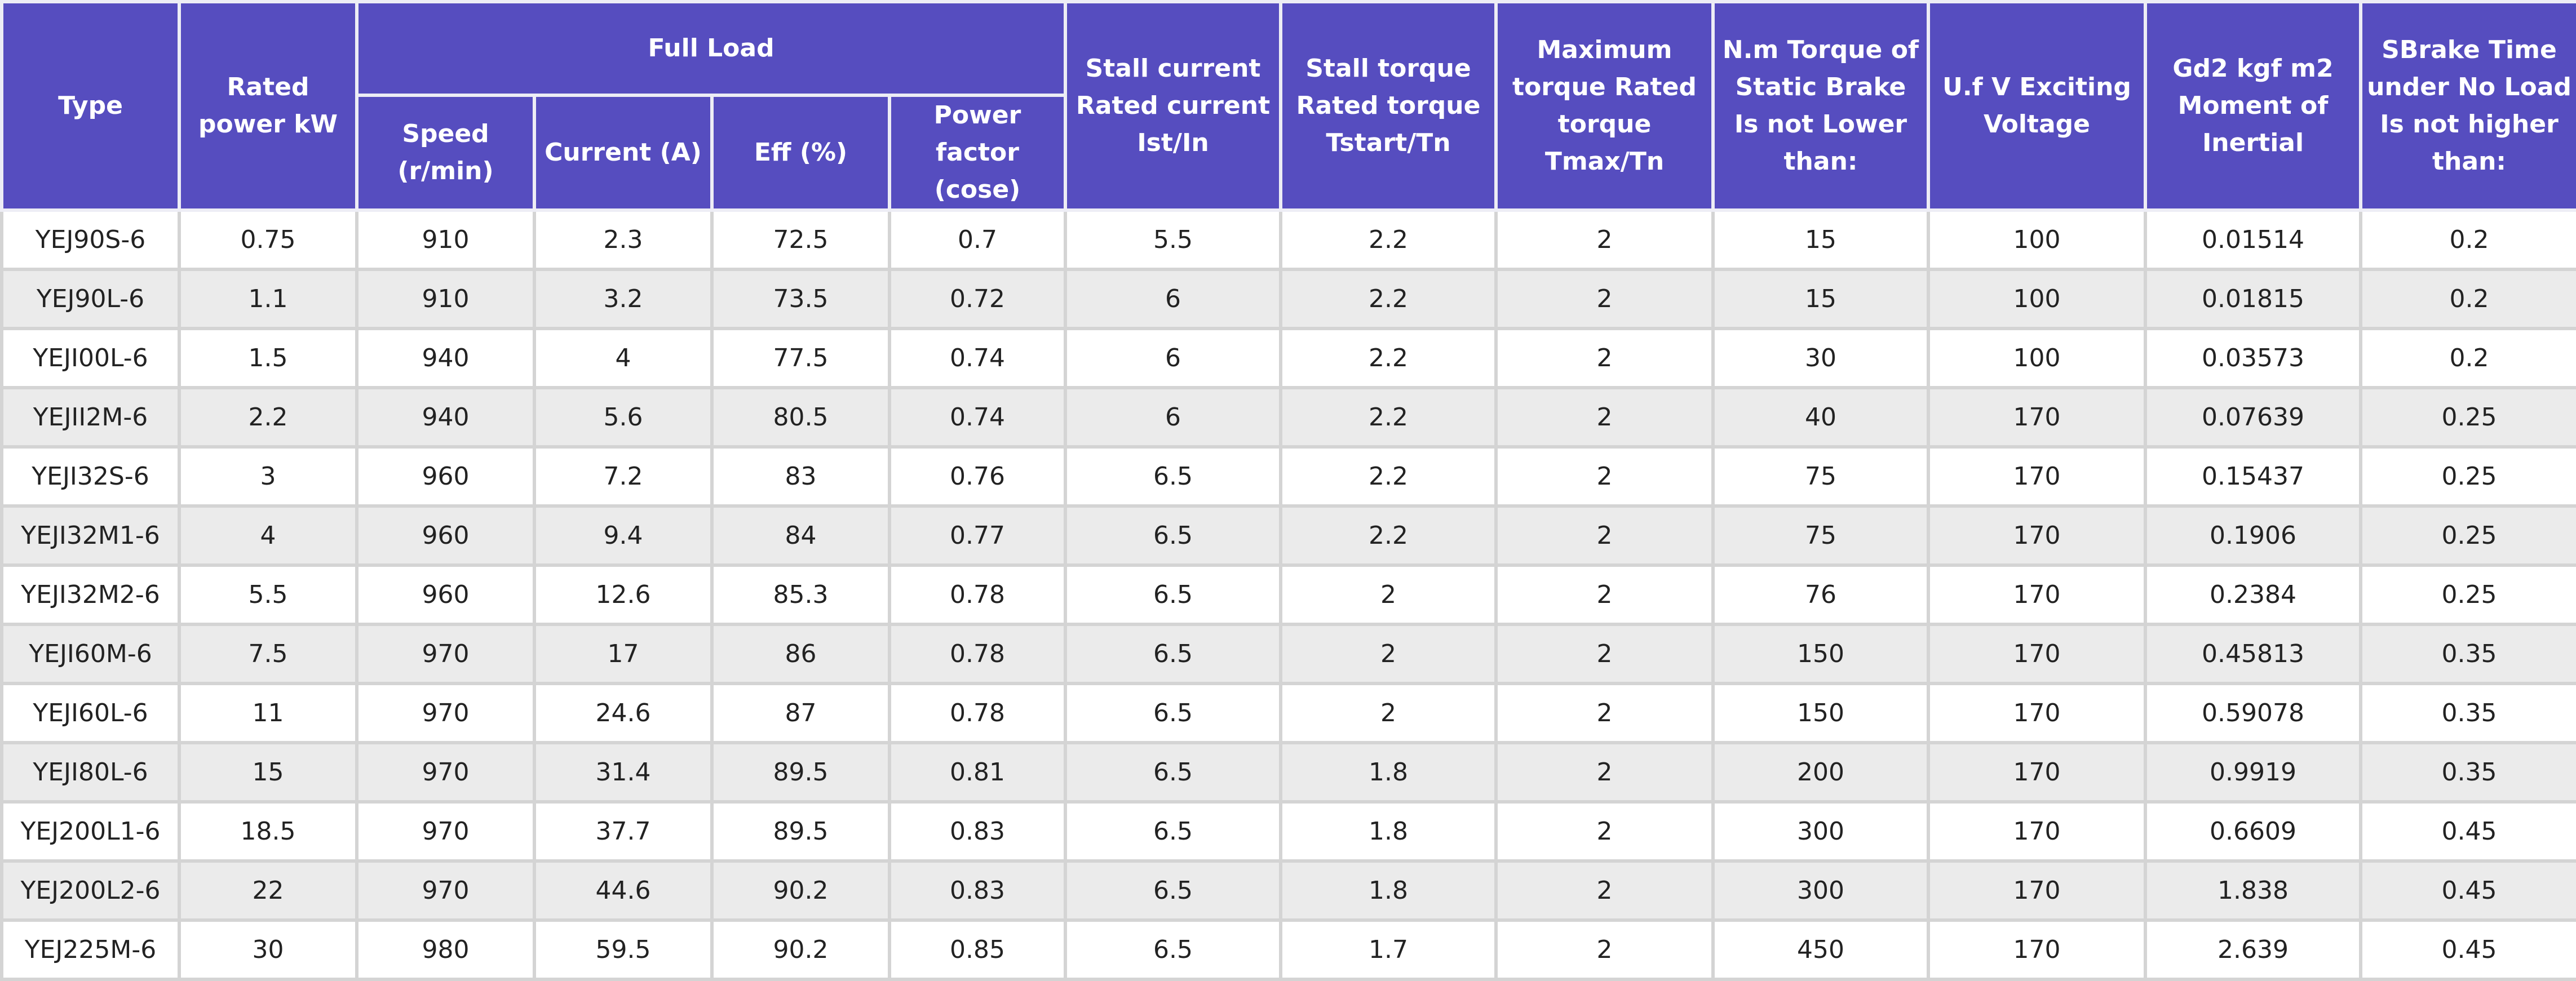  I want to click on table-cell: 5.6, so click(623, 417).